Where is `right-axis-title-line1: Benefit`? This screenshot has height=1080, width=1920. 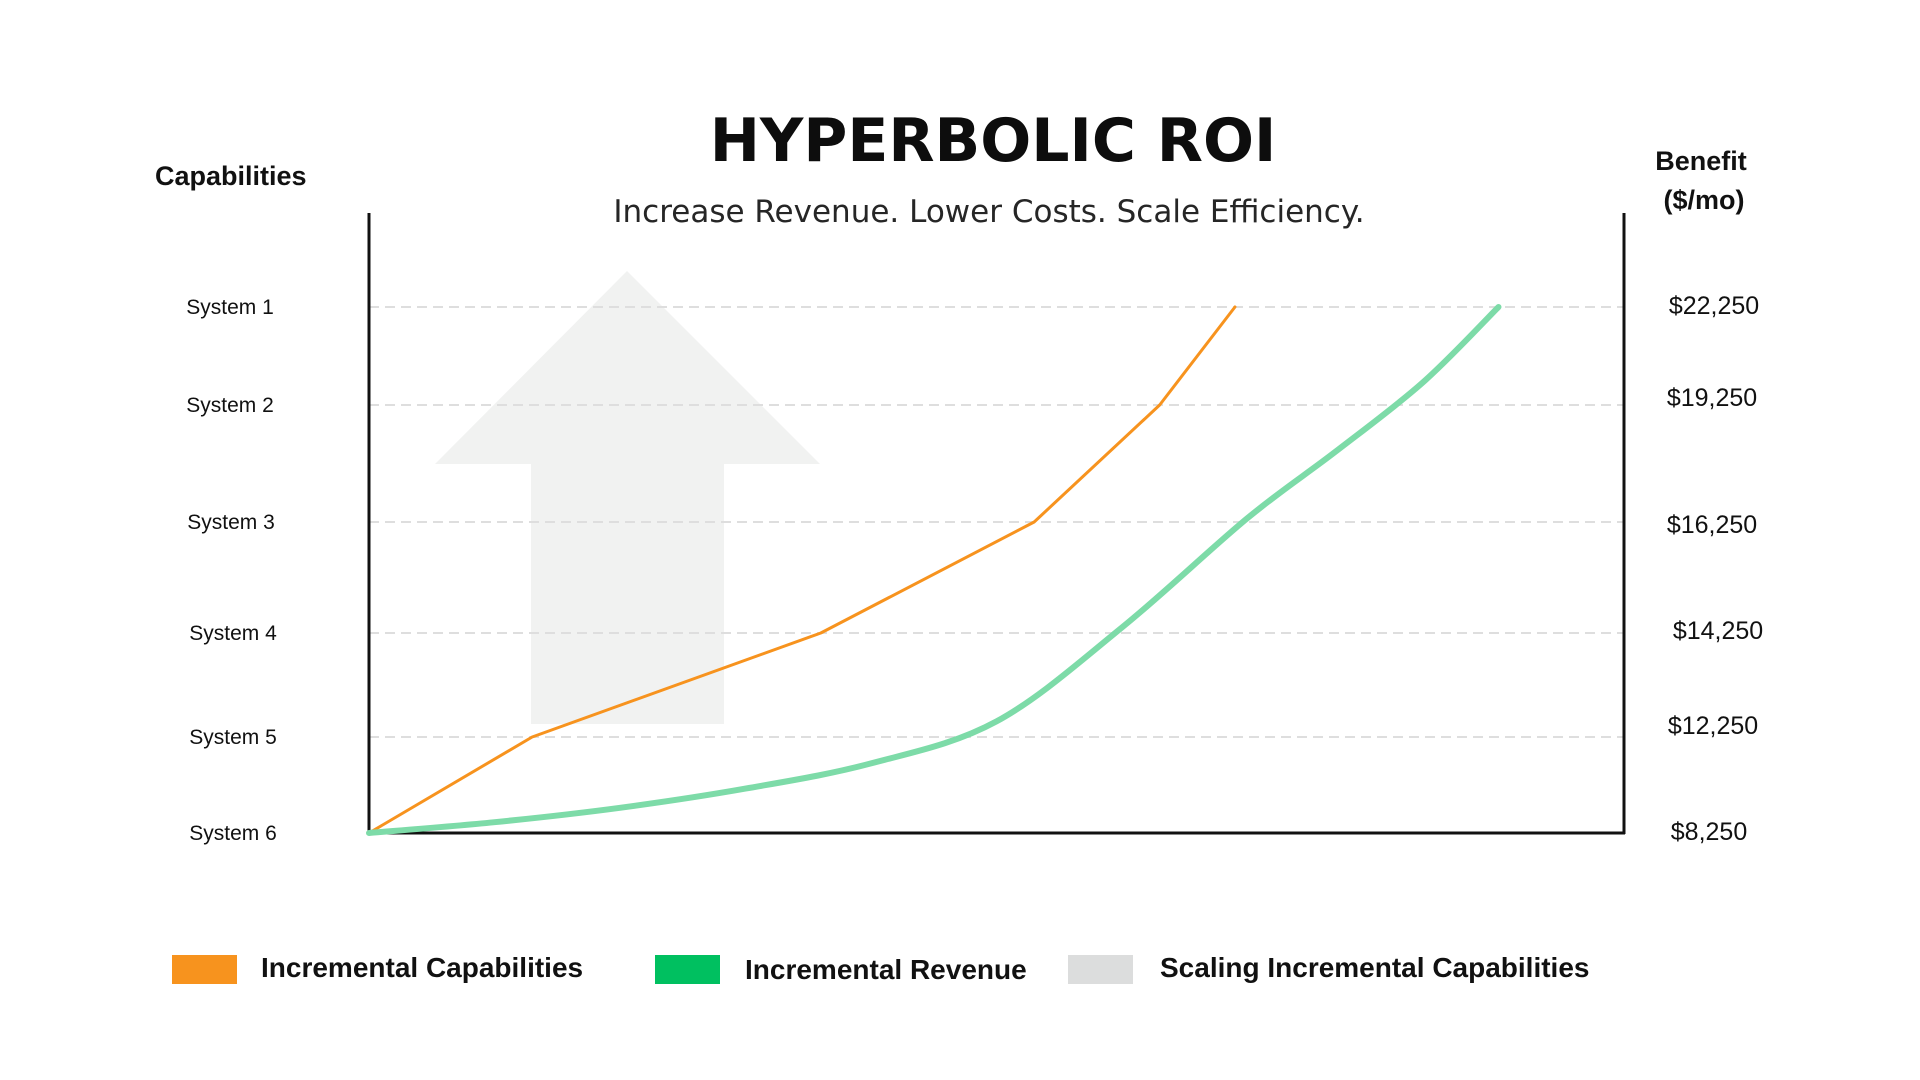 right-axis-title-line1: Benefit is located at coordinates (1701, 161).